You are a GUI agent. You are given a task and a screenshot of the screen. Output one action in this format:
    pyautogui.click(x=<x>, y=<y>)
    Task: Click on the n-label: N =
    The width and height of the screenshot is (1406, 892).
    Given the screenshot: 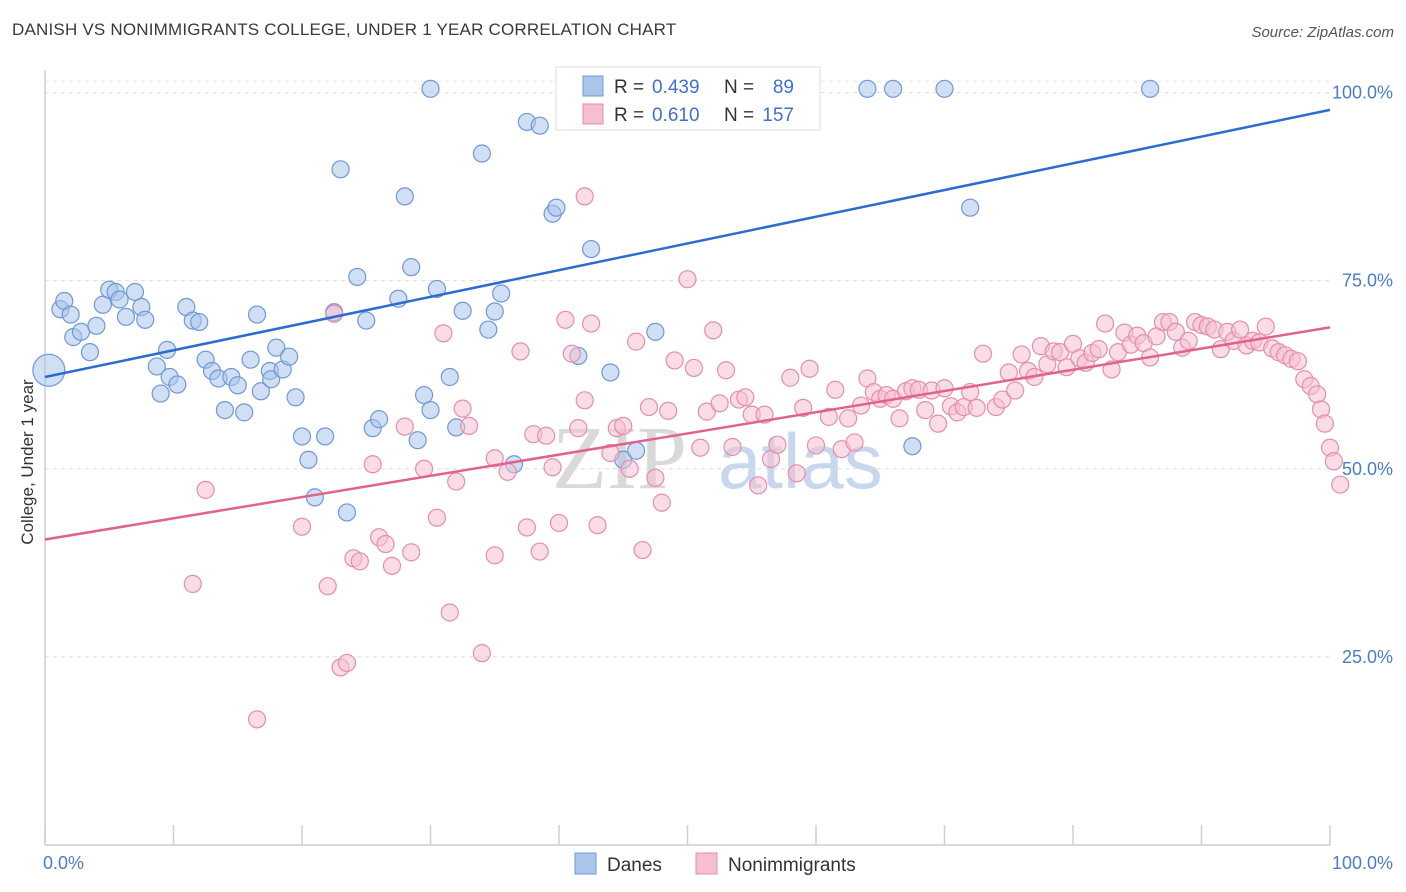 What is the action you would take?
    pyautogui.click(x=739, y=115)
    